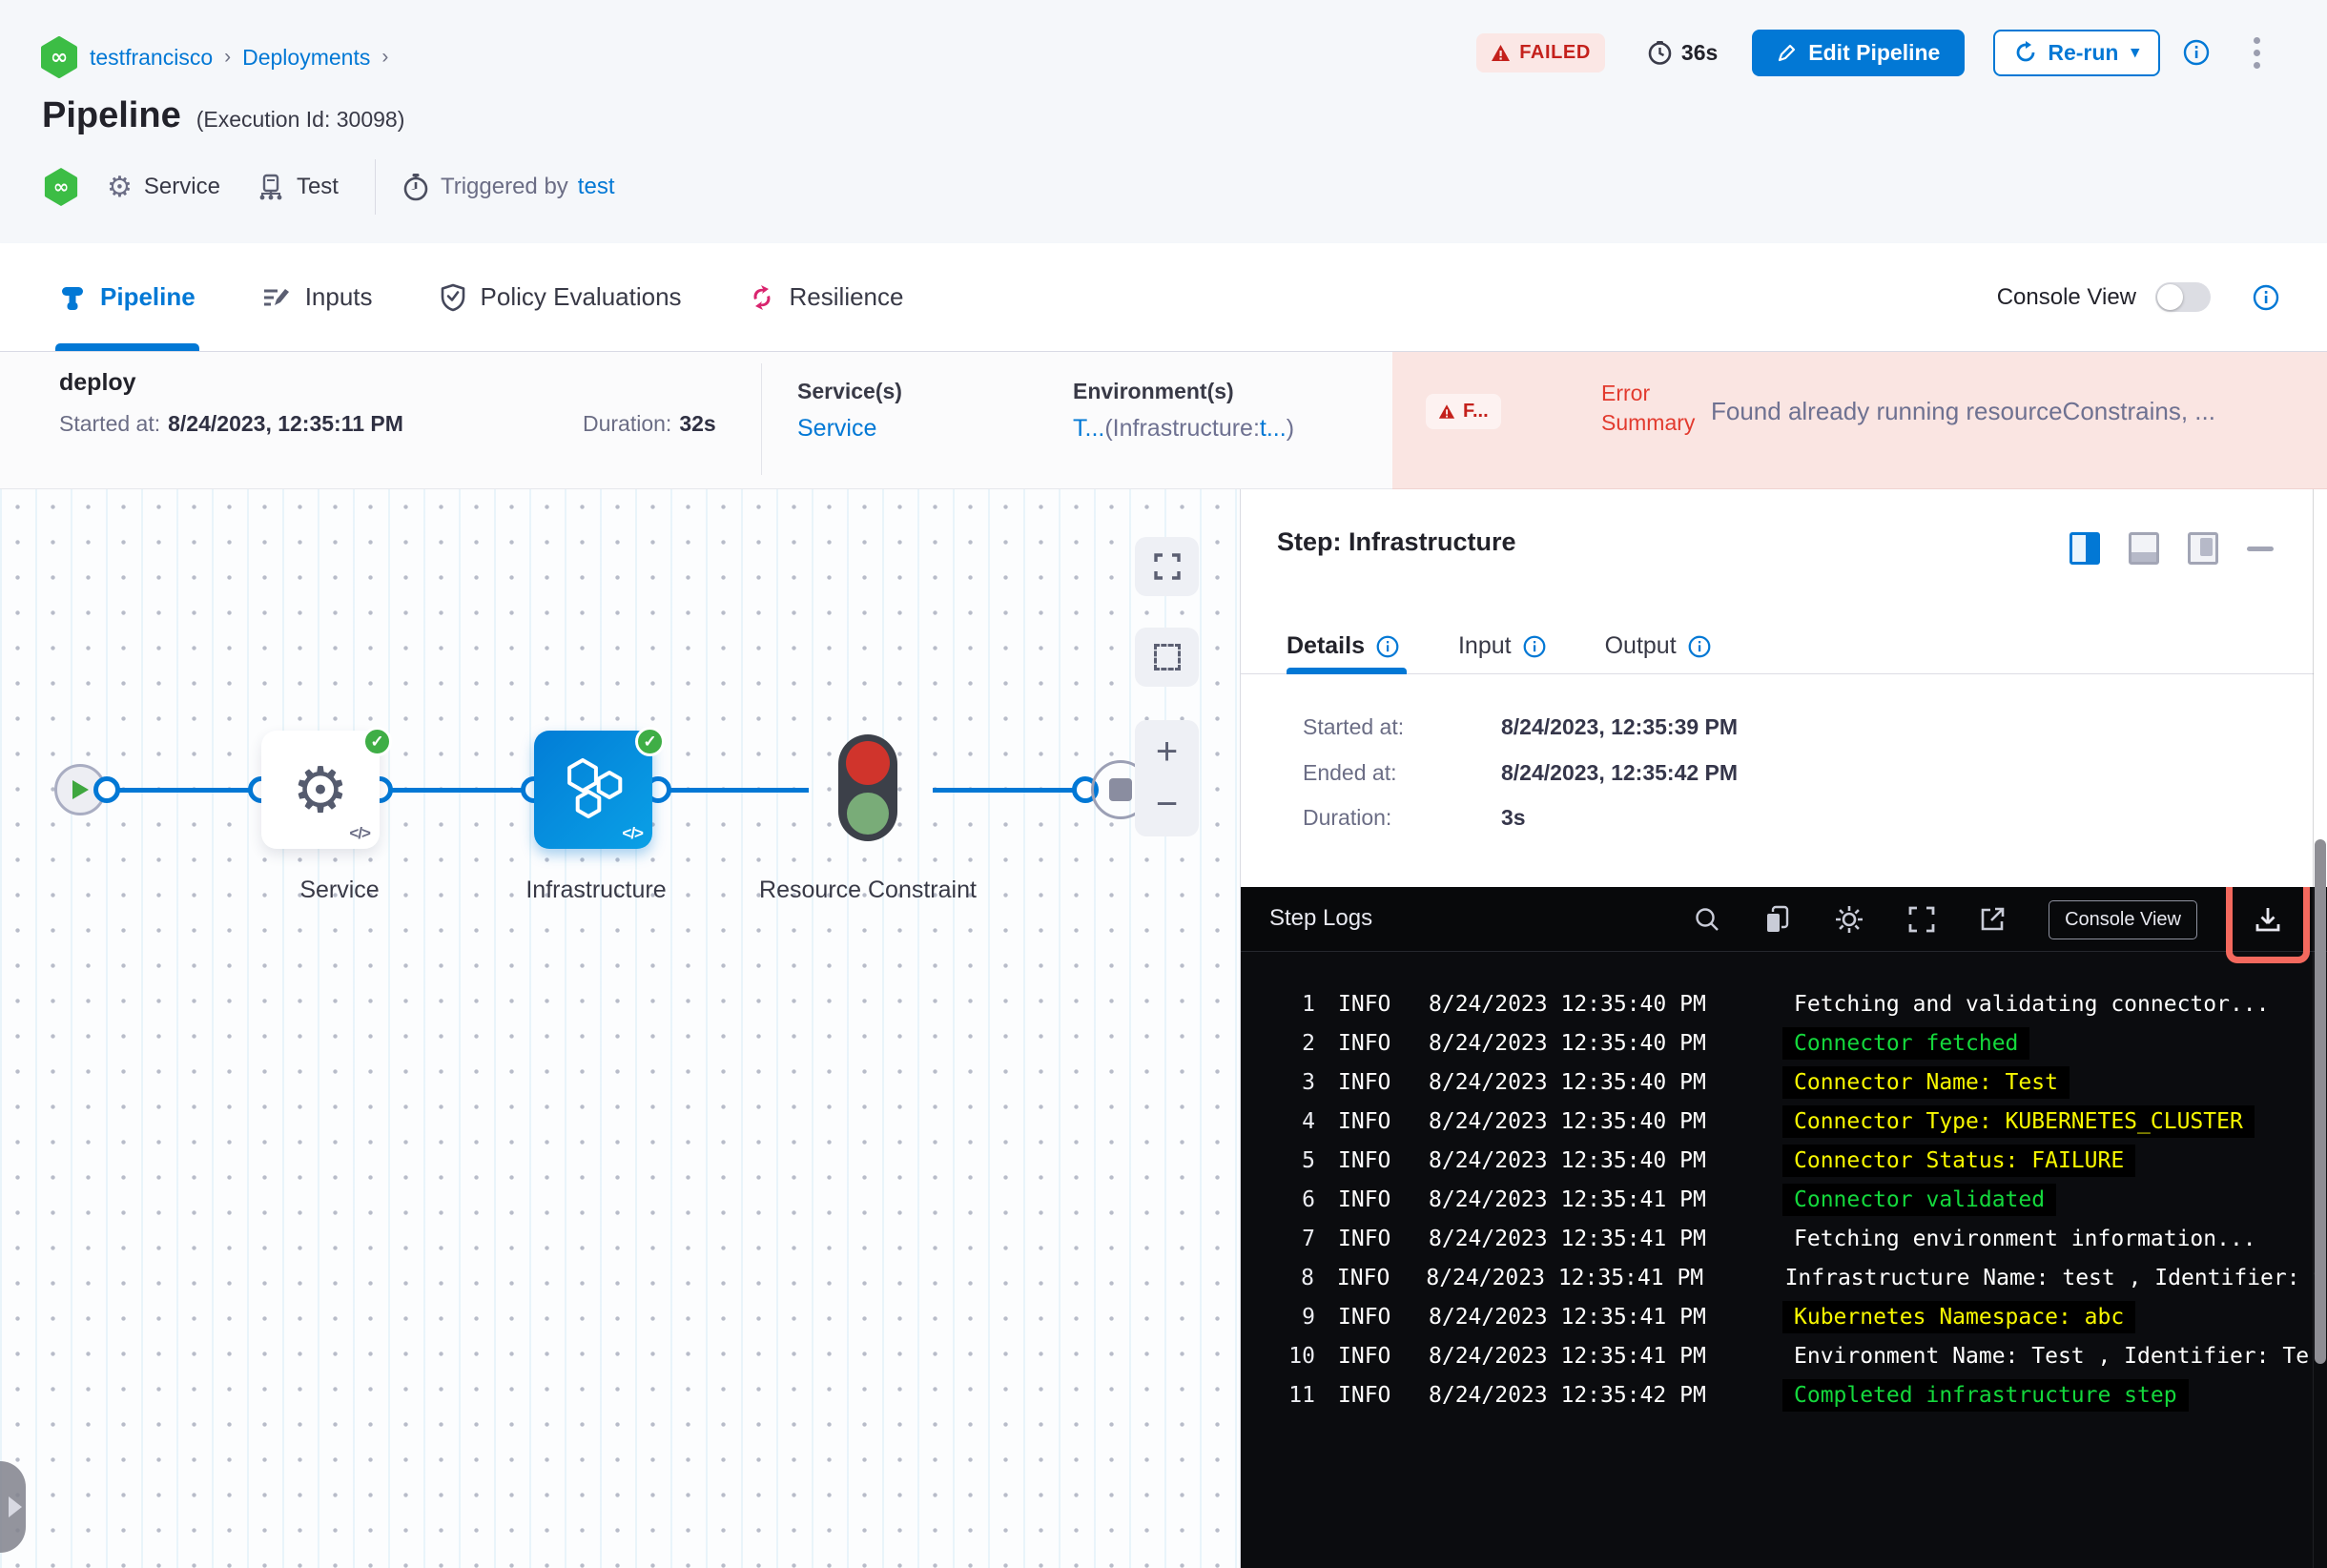 The image size is (2327, 1568). Describe the element at coordinates (2172, 548) in the screenshot. I see `panel-layout-controls` at that location.